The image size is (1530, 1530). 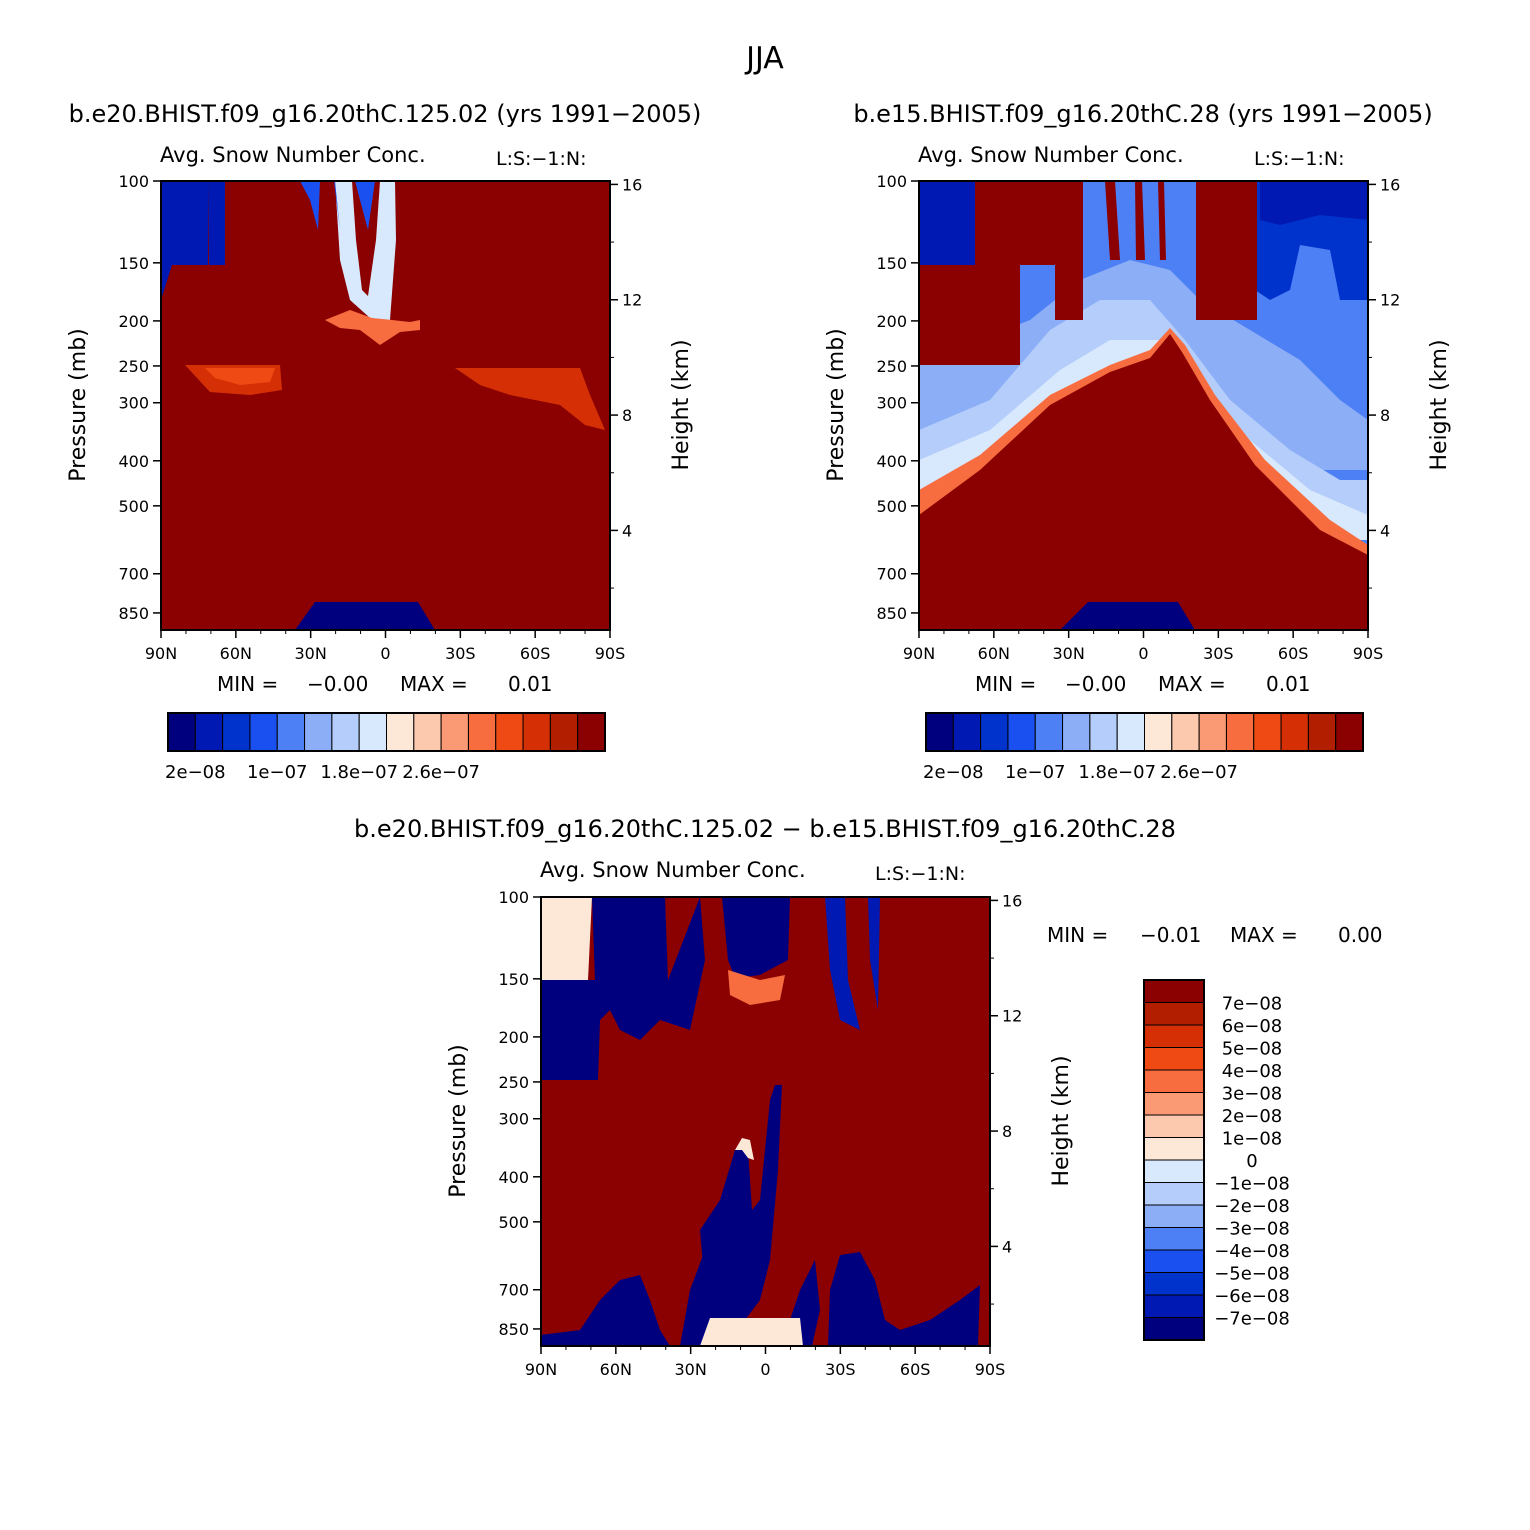 I want to click on colorbar-label: −5e−08, so click(x=1252, y=1274).